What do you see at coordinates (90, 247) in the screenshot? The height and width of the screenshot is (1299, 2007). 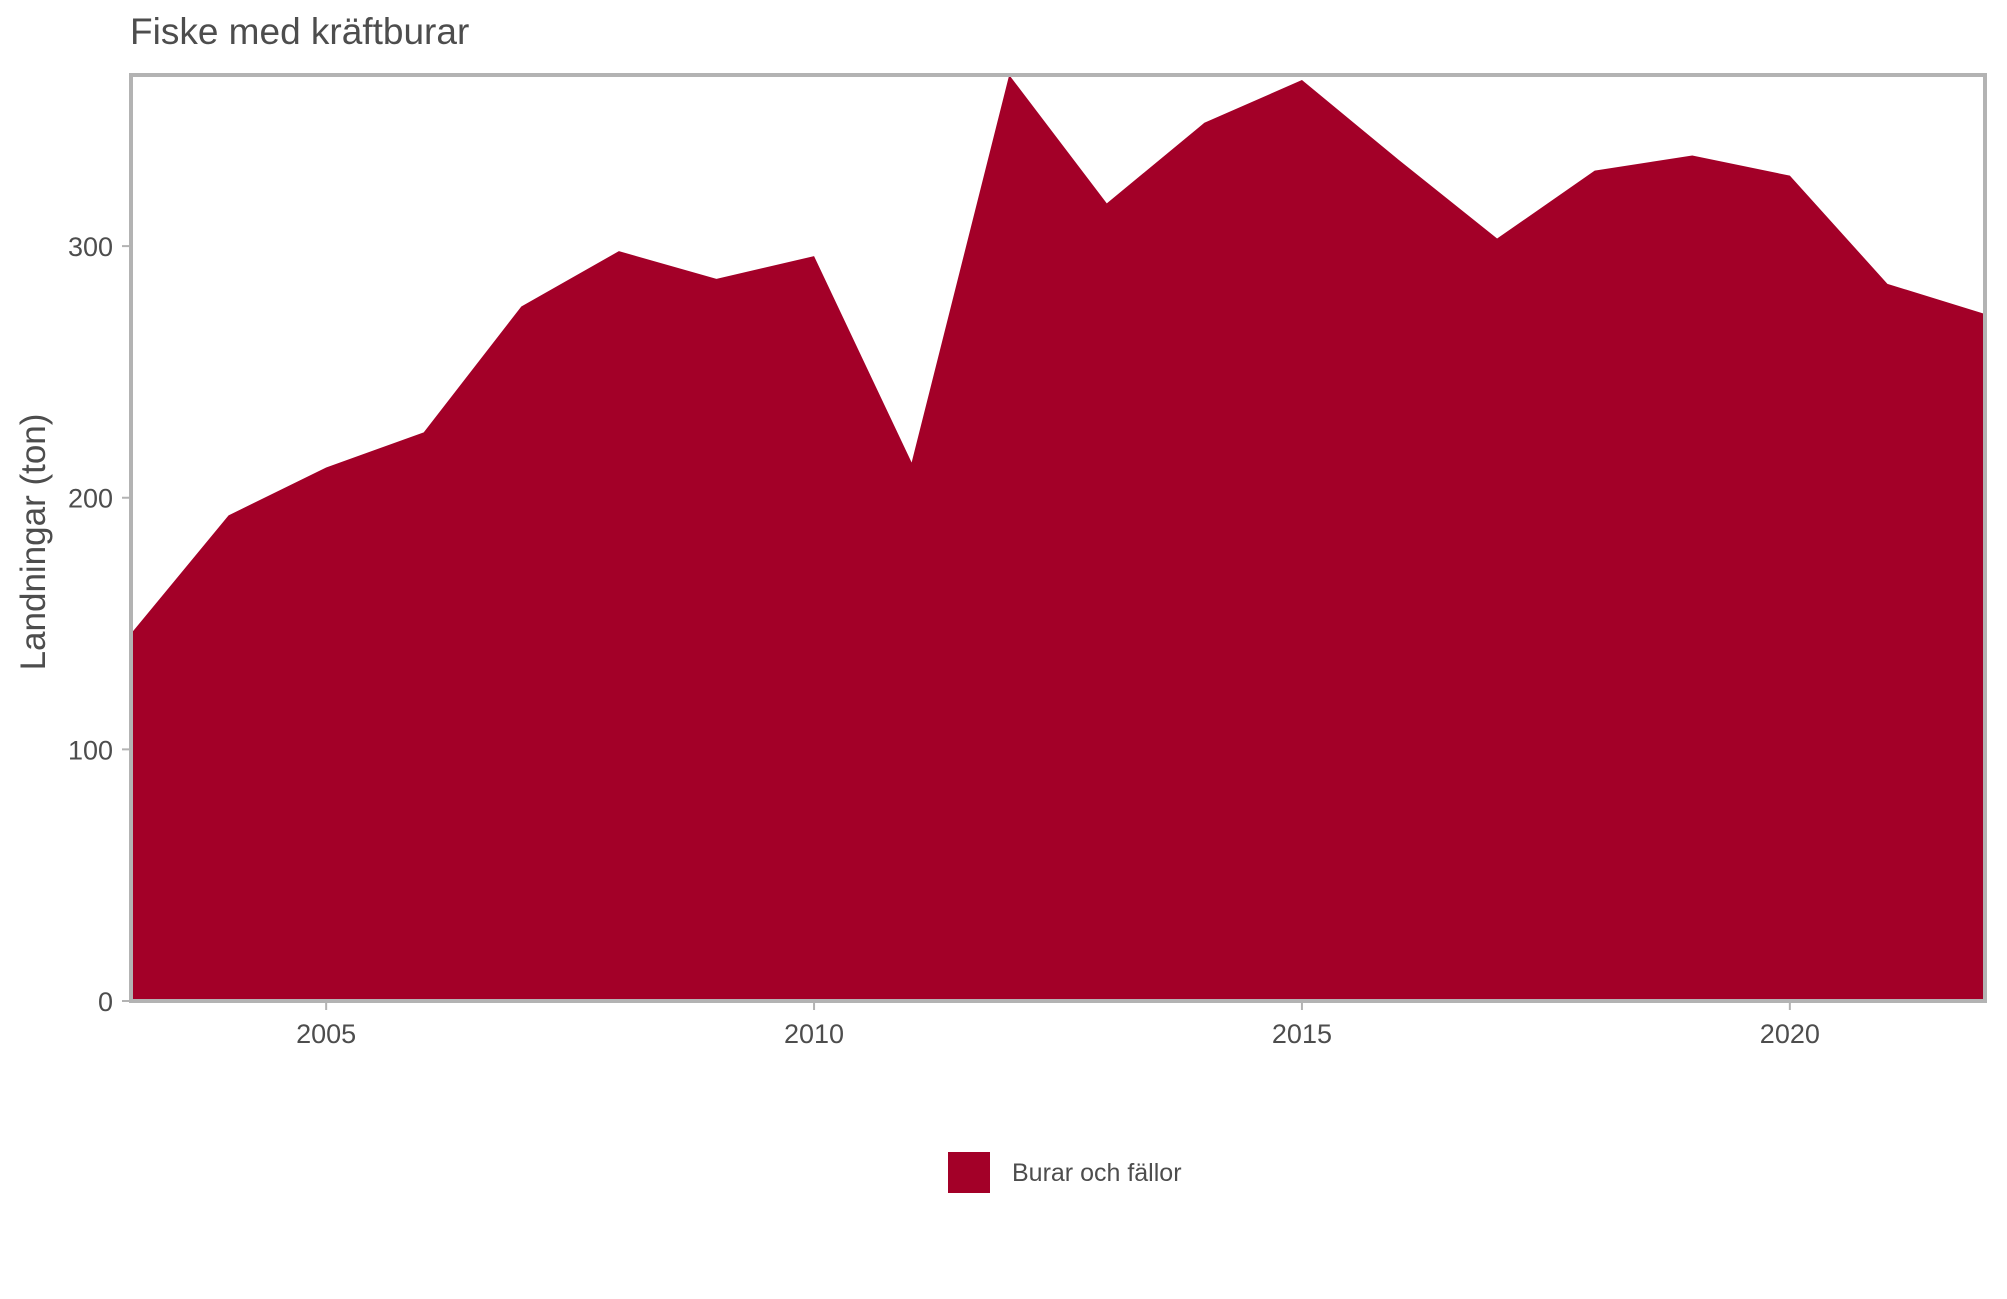 I see `y-tick-label: 300` at bounding box center [90, 247].